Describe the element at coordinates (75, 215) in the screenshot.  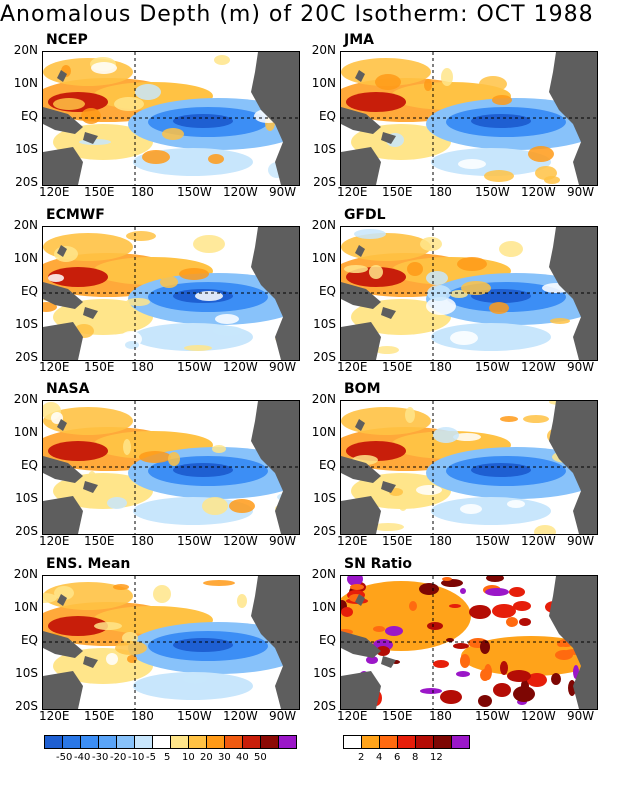
I see `panel-label: ECMWF` at that location.